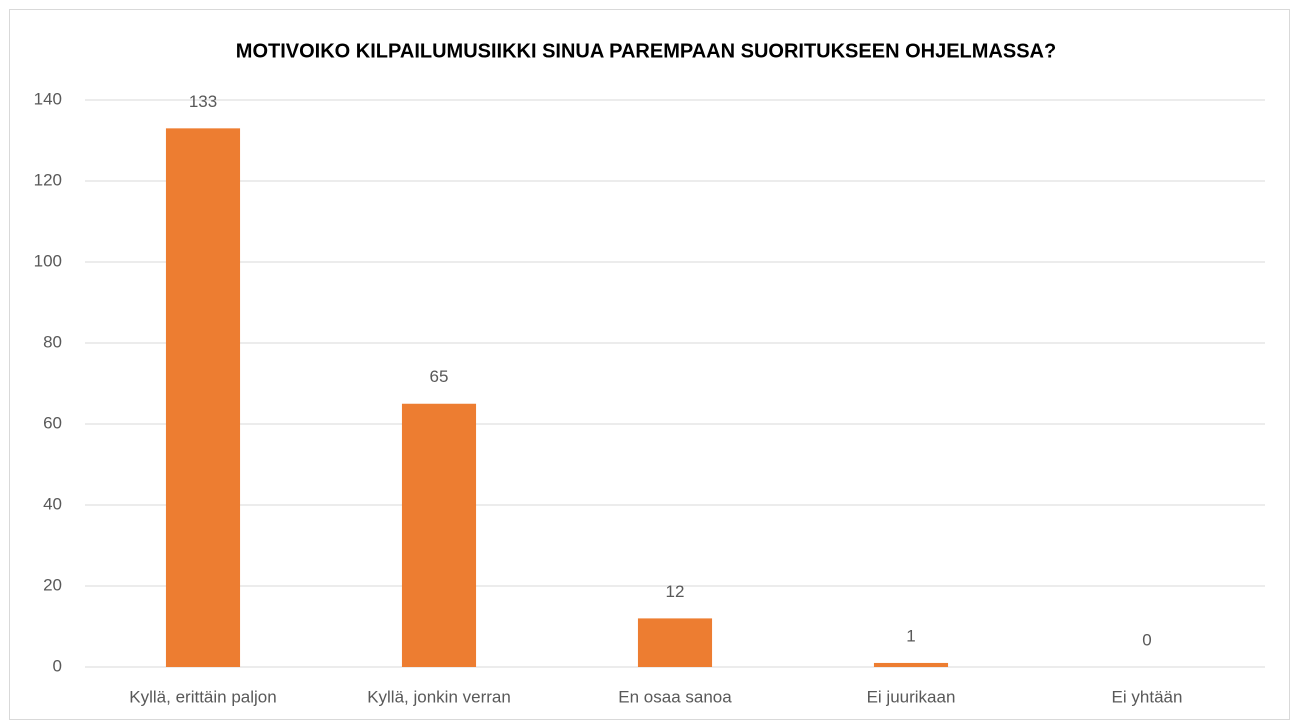  What do you see at coordinates (52, 503) in the screenshot?
I see `y-tick-label: 40` at bounding box center [52, 503].